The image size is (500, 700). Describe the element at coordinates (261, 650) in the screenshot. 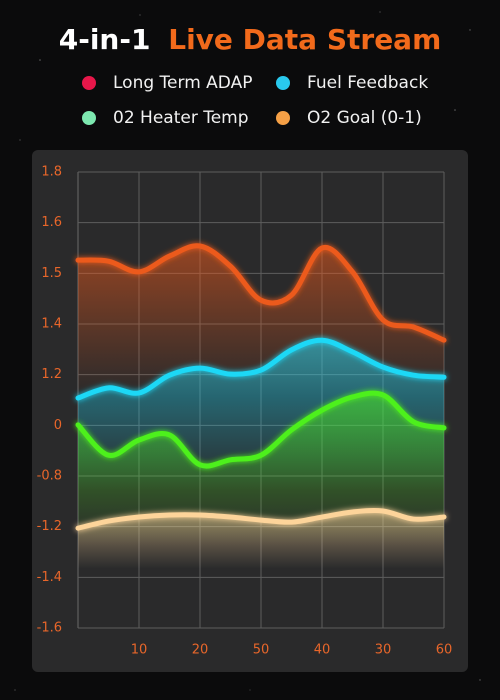

I see `x-tick-label: 50` at that location.